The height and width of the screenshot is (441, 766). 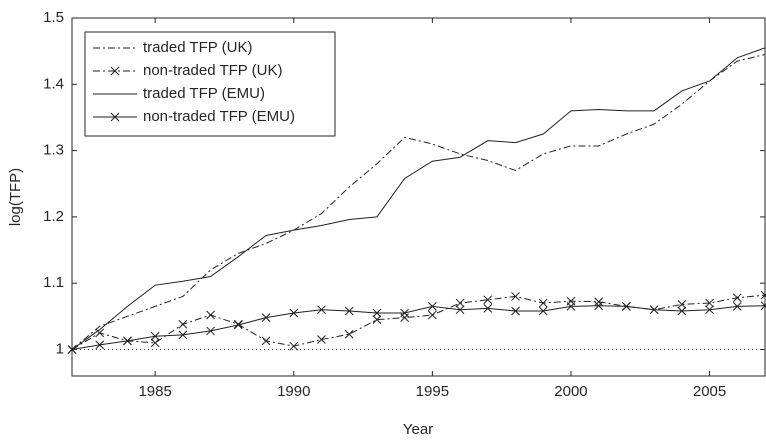 What do you see at coordinates (219, 116) in the screenshot?
I see `legend-label: non-traded TFP (EMU)` at bounding box center [219, 116].